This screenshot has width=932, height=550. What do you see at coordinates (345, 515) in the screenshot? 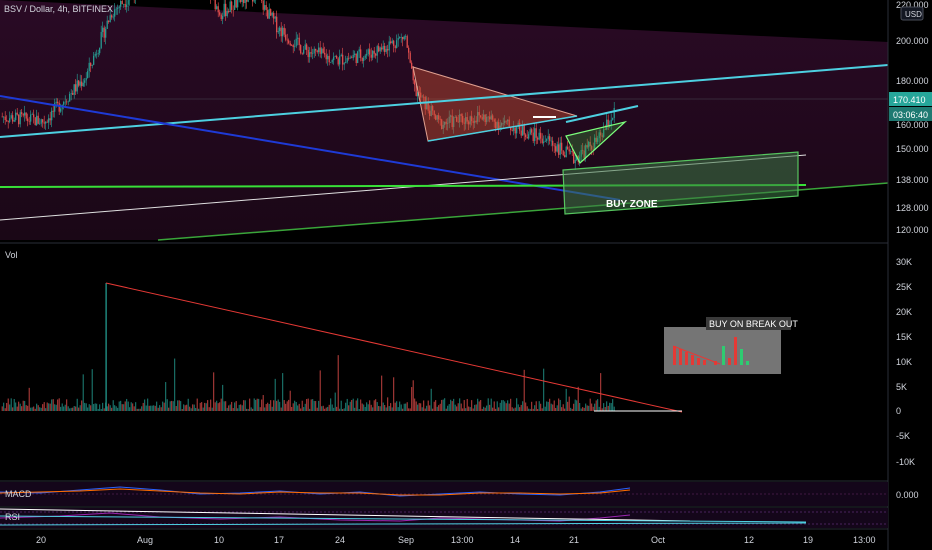
I see `rsi-trendline-white` at bounding box center [345, 515].